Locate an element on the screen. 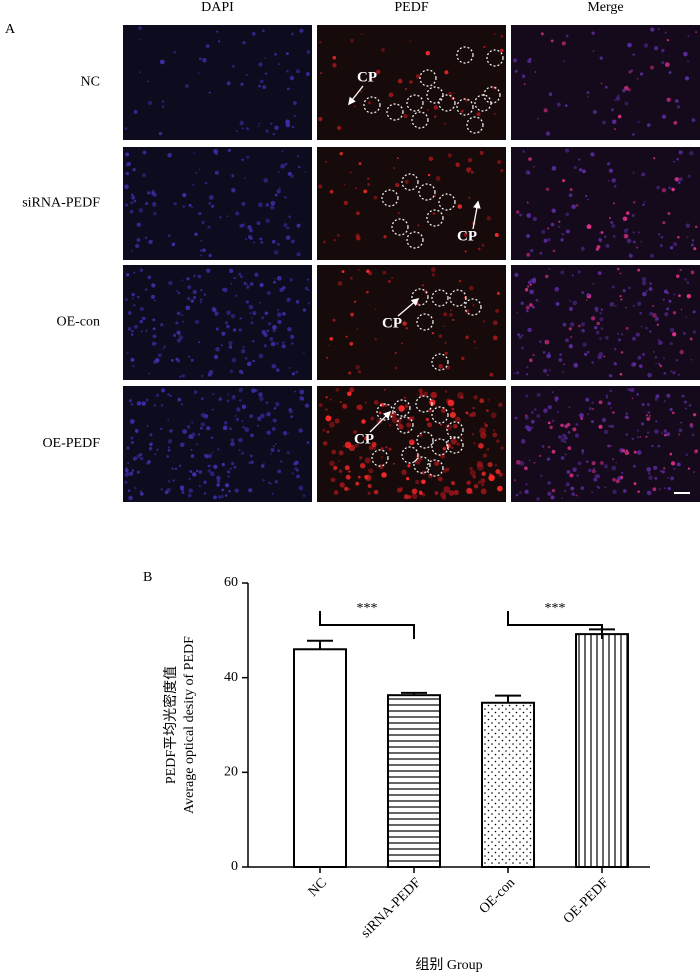  significance-bracket is located at coordinates (555, 625).